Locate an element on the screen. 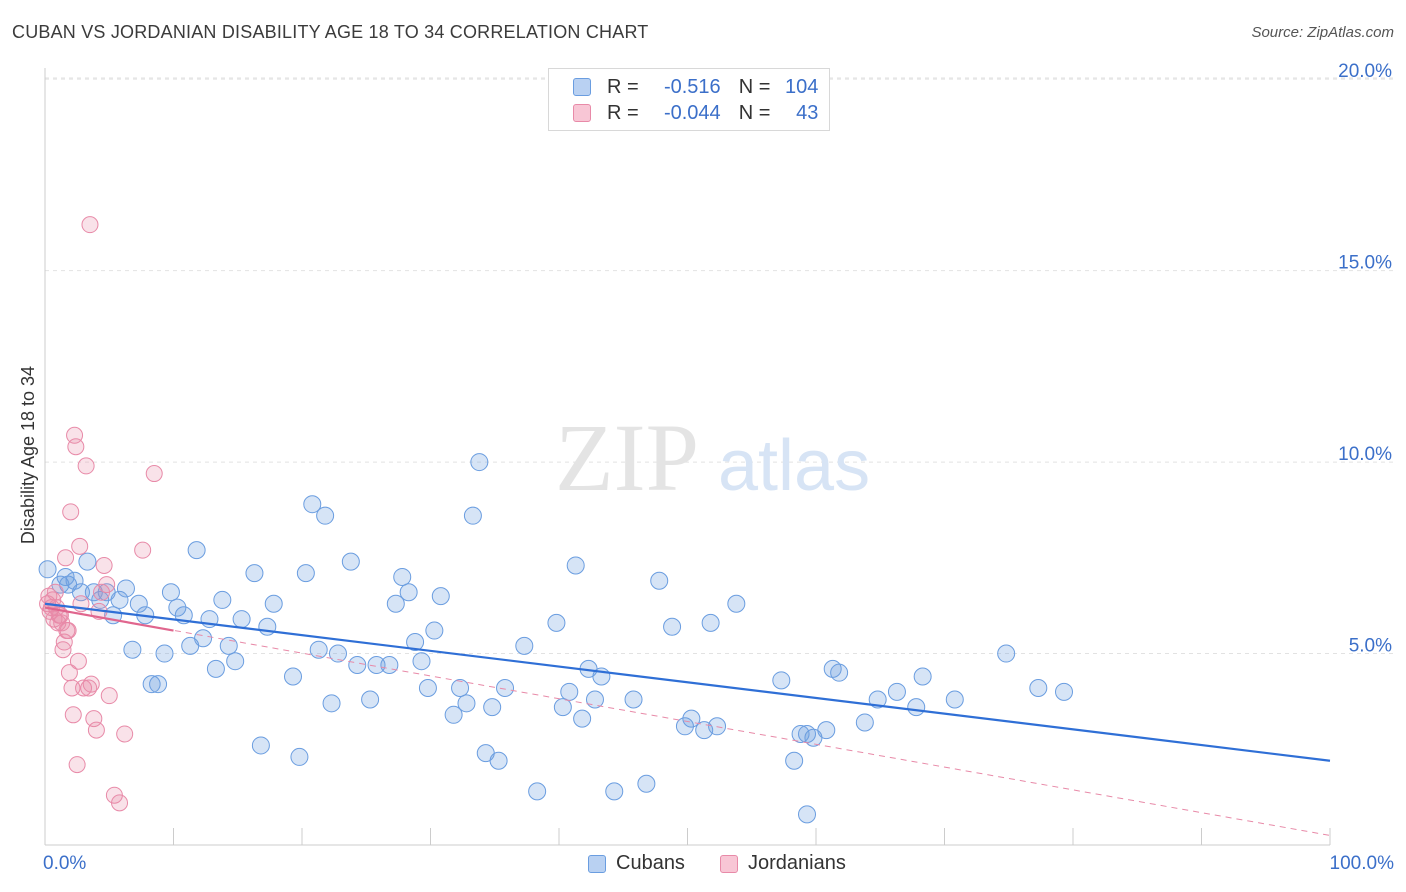 The height and width of the screenshot is (892, 1406). legend-row-cubans: R = -0.516 N = 104 is located at coordinates (695, 87).